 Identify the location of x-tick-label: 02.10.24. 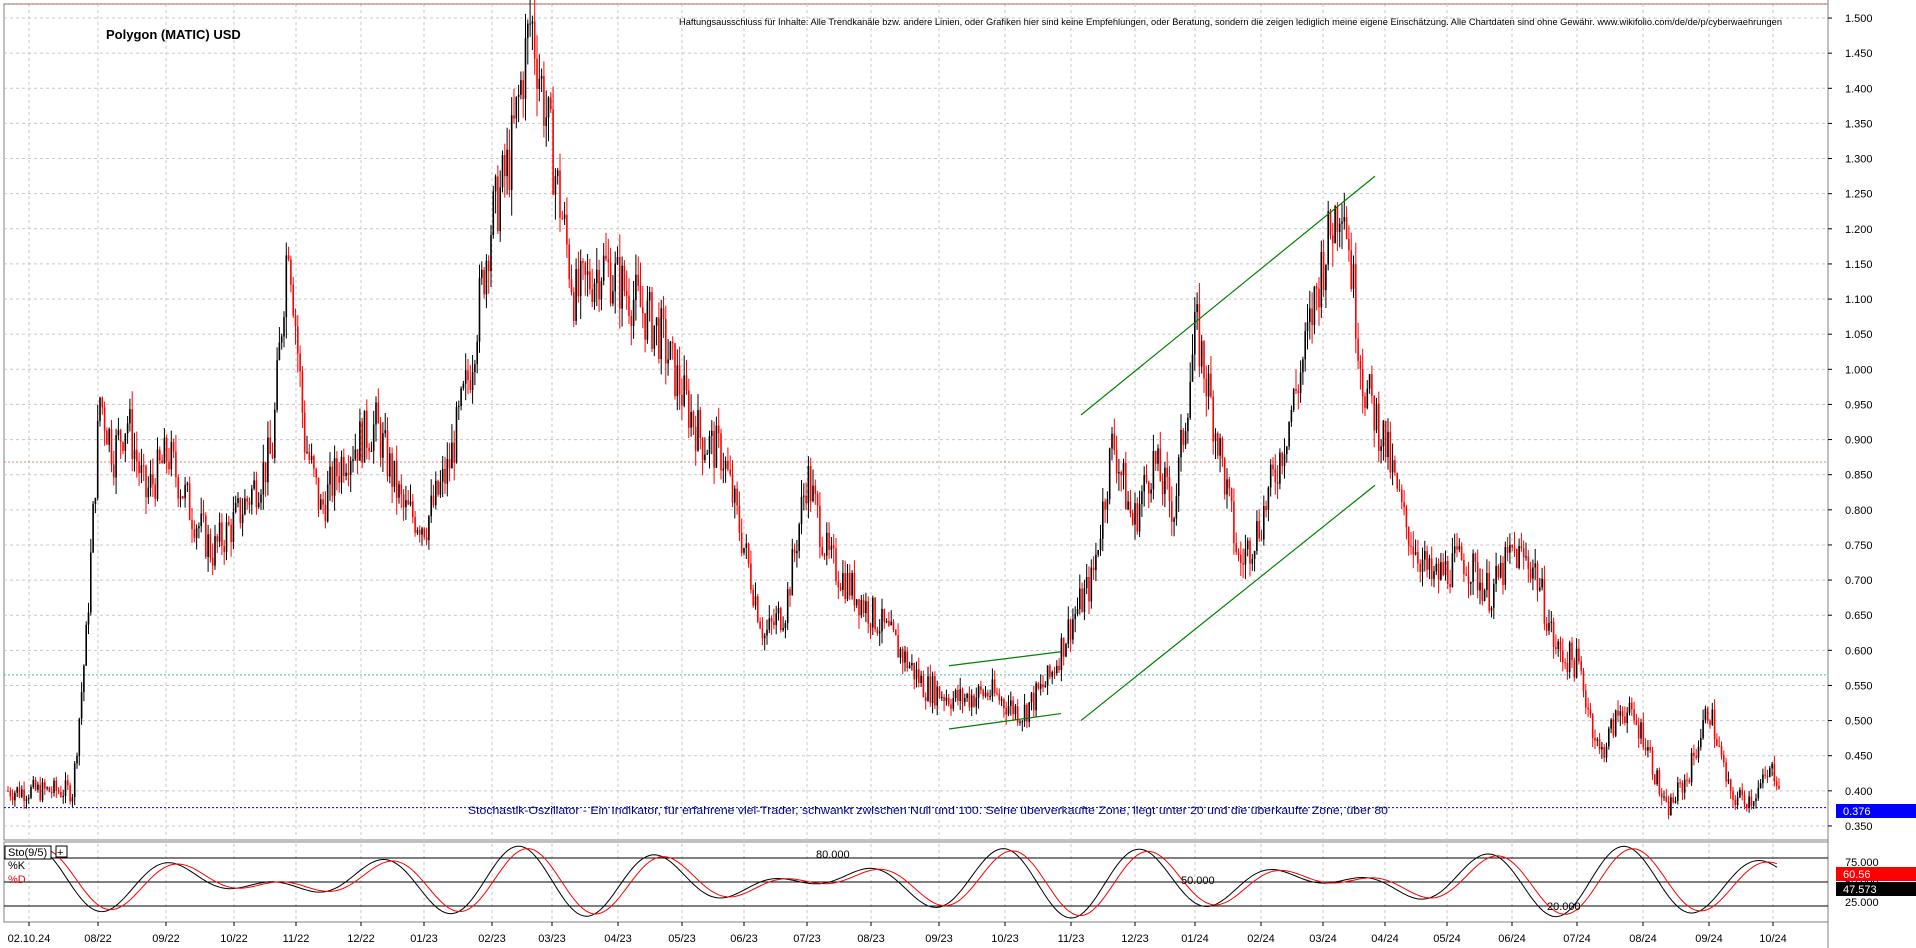
(29, 939).